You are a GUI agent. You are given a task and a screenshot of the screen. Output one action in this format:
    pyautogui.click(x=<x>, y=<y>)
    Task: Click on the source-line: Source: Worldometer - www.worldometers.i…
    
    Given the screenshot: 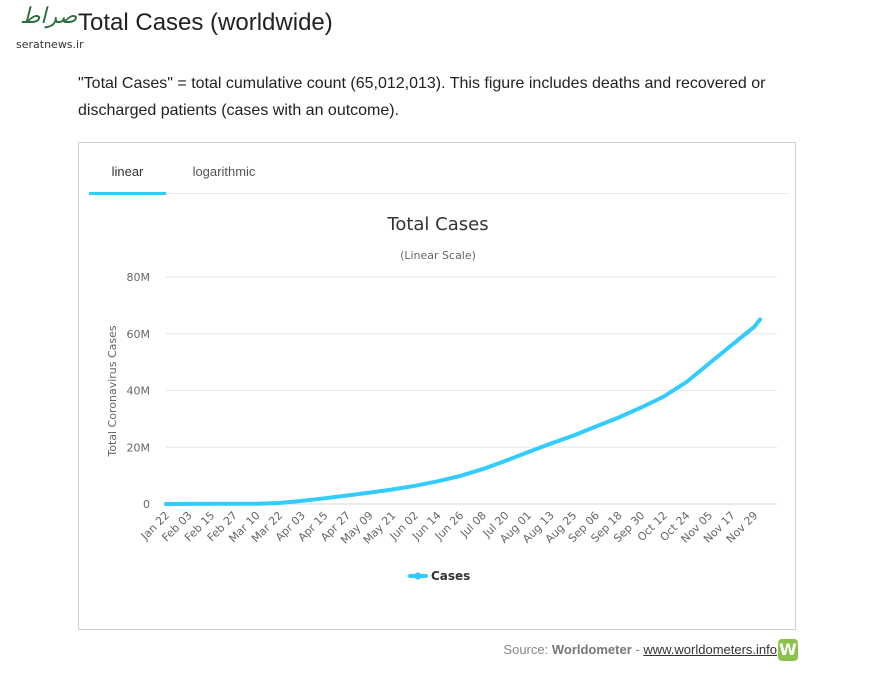 What is the action you would take?
    pyautogui.click(x=640, y=649)
    